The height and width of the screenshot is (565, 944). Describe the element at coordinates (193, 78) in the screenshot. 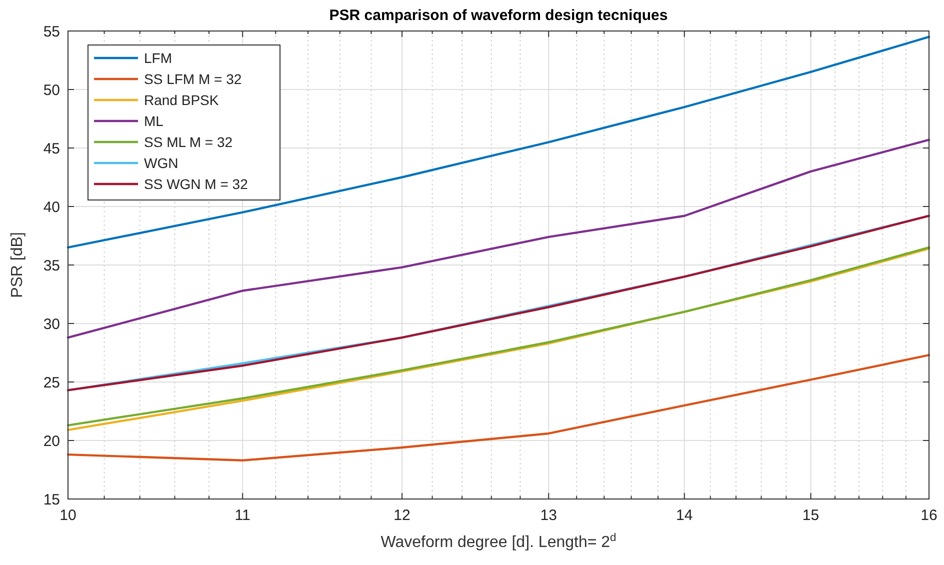

I see `legend-label: SS LFM M = 32` at that location.